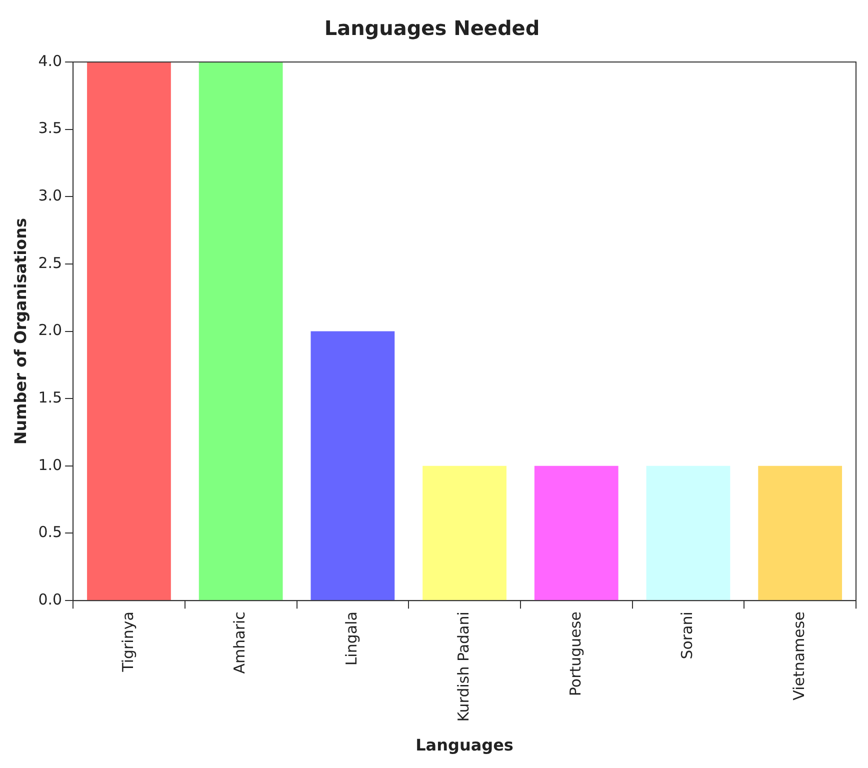 The height and width of the screenshot is (768, 868). I want to click on x-tick-label: Vietnamese, so click(799, 656).